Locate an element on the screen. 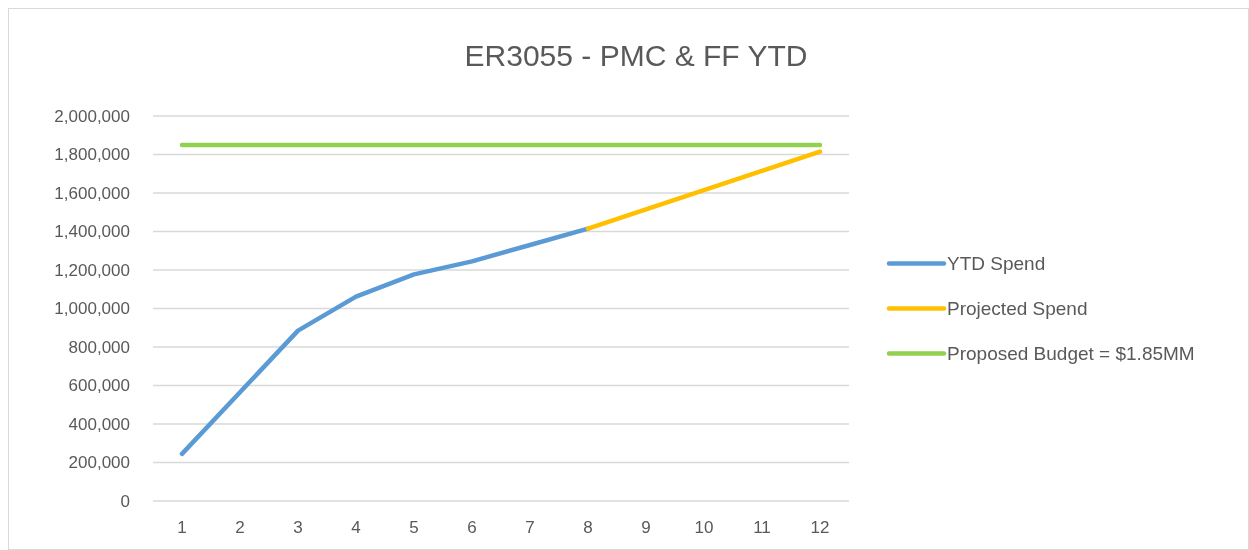  legend-label: Projected Spend is located at coordinates (1017, 309).